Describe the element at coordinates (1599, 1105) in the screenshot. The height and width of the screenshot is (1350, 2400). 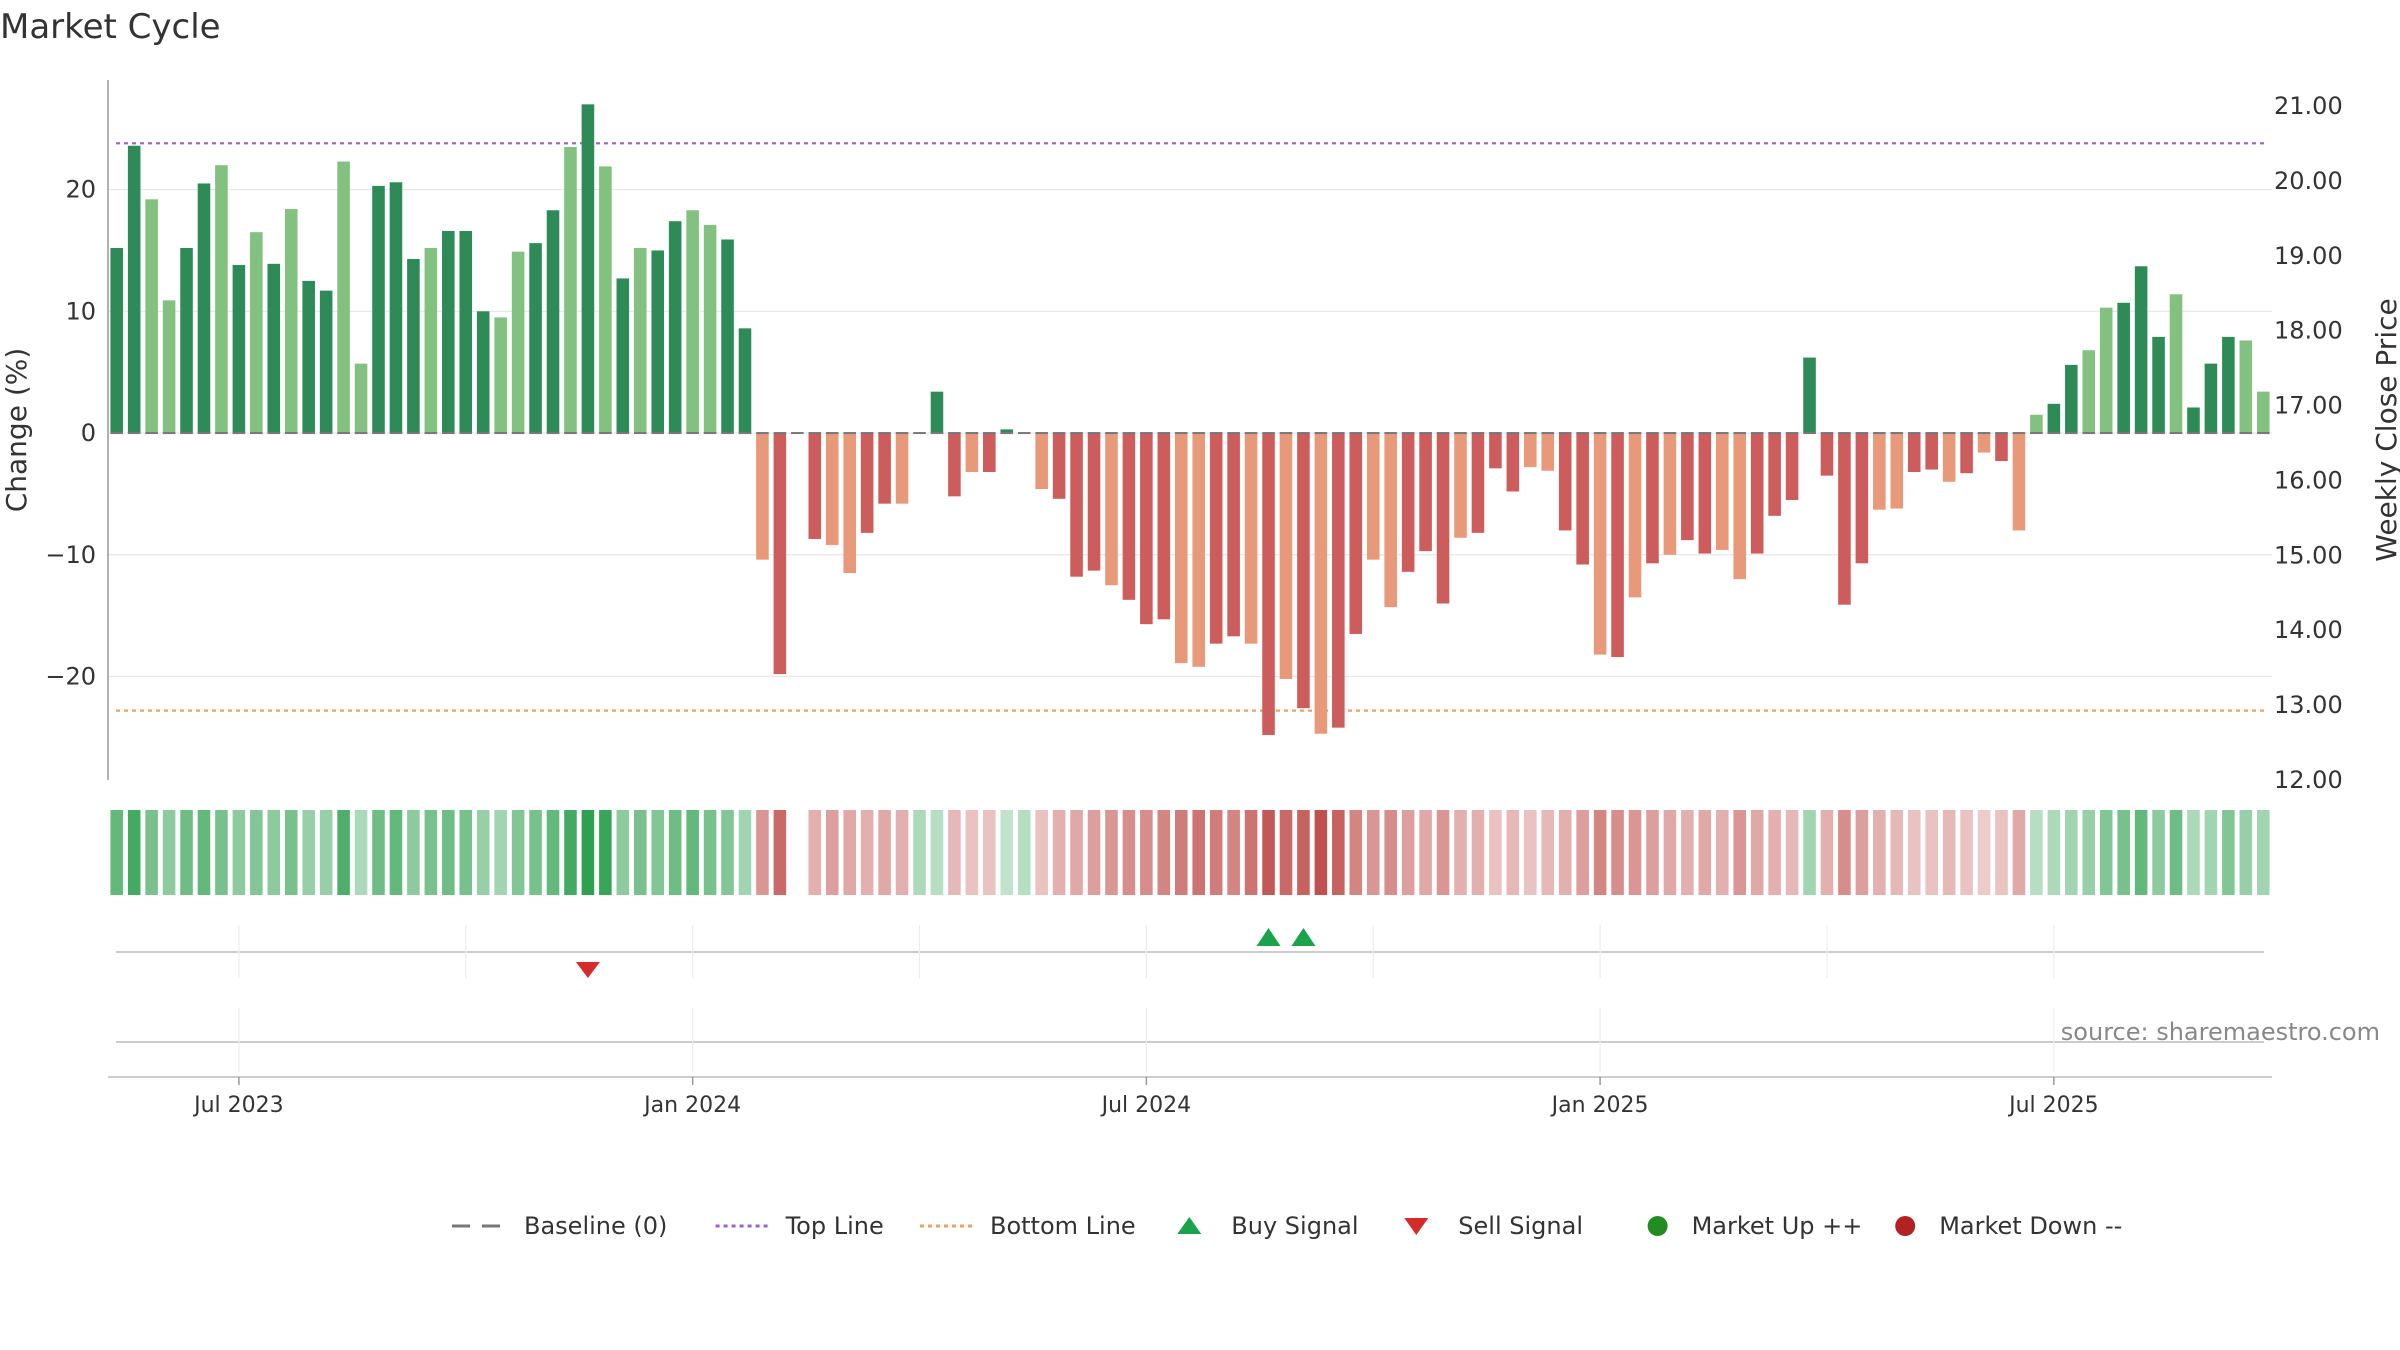
I see `x-tick-label: Jan 2025` at that location.